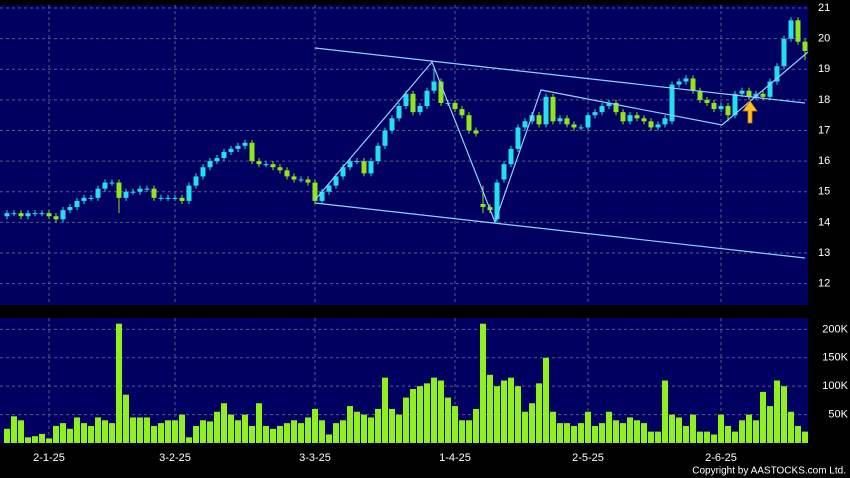 The image size is (850, 478). I want to click on copyright: Copyright by AASTOCKS.com Ltd., so click(769, 471).